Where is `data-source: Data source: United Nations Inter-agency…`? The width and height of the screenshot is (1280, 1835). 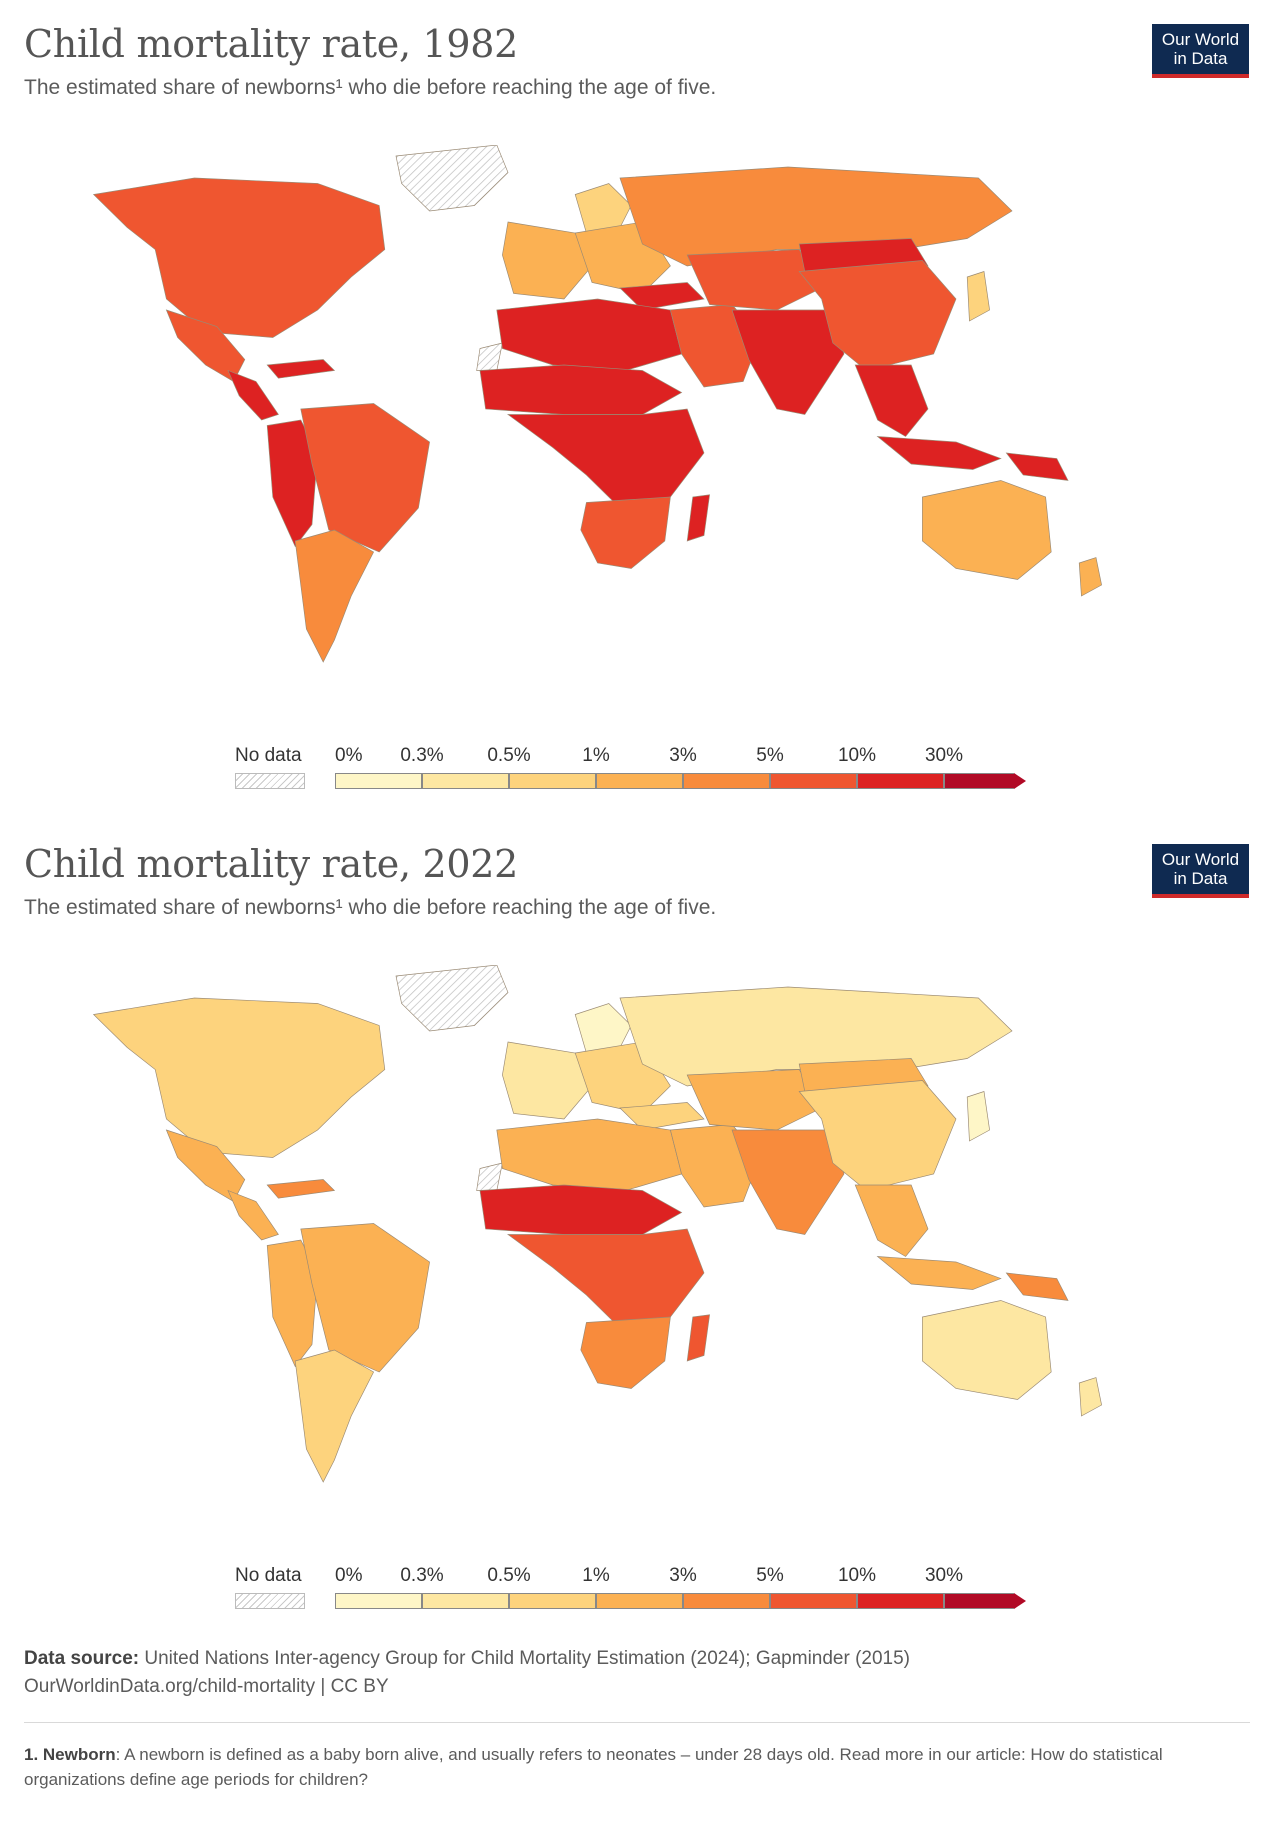 data-source: Data source: United Nations Inter-agency… is located at coordinates (639, 1659).